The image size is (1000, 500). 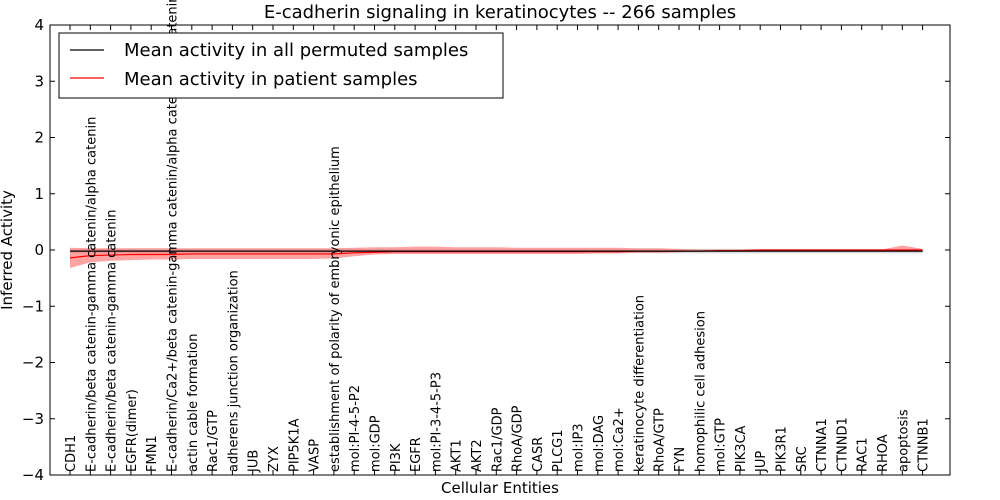 I want to click on x-tick-label: ZYX, so click(x=274, y=459).